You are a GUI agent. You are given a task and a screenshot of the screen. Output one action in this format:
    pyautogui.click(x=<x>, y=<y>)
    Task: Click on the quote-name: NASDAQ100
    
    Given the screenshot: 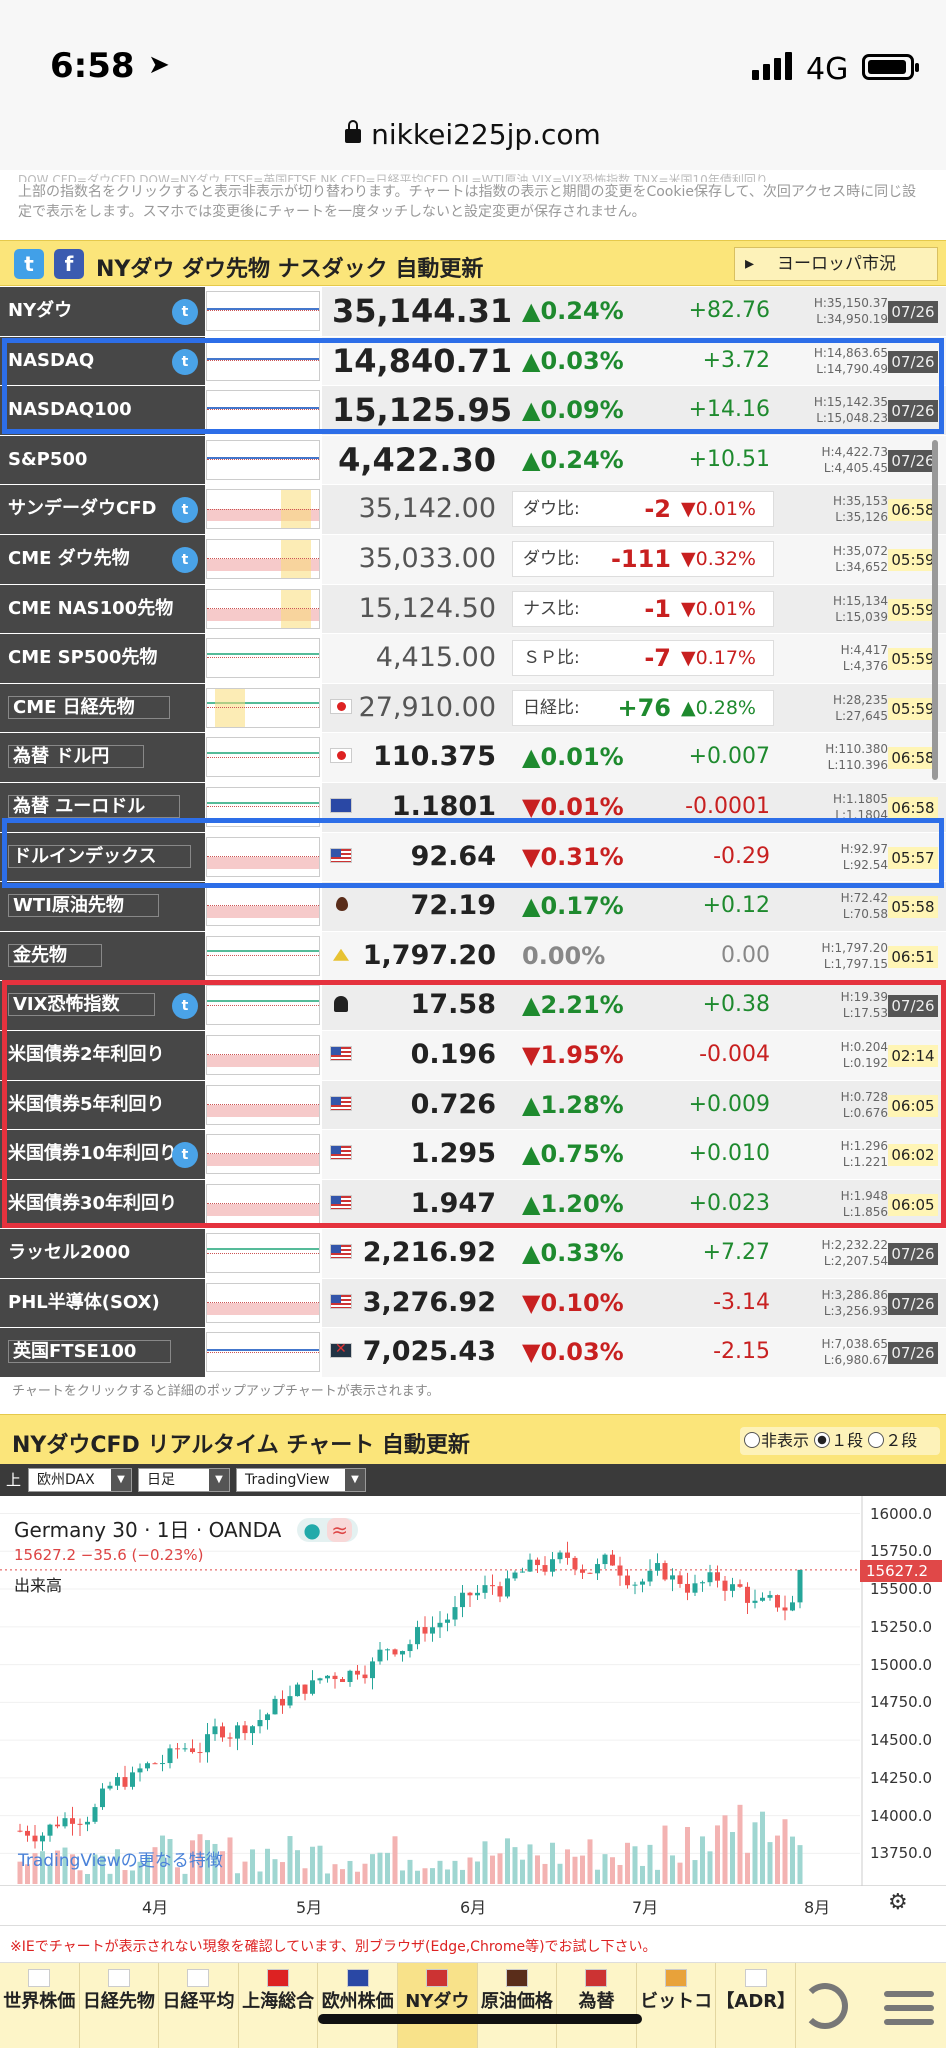 What is the action you would take?
    pyautogui.click(x=102, y=410)
    